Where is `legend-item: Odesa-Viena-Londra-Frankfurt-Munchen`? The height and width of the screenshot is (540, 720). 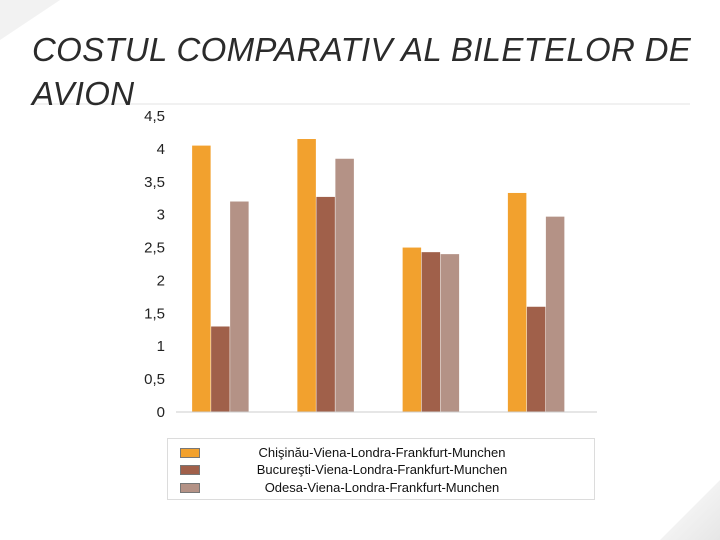
legend-item: Odesa-Viena-Londra-Frankfurt-Munchen is located at coordinates (382, 488).